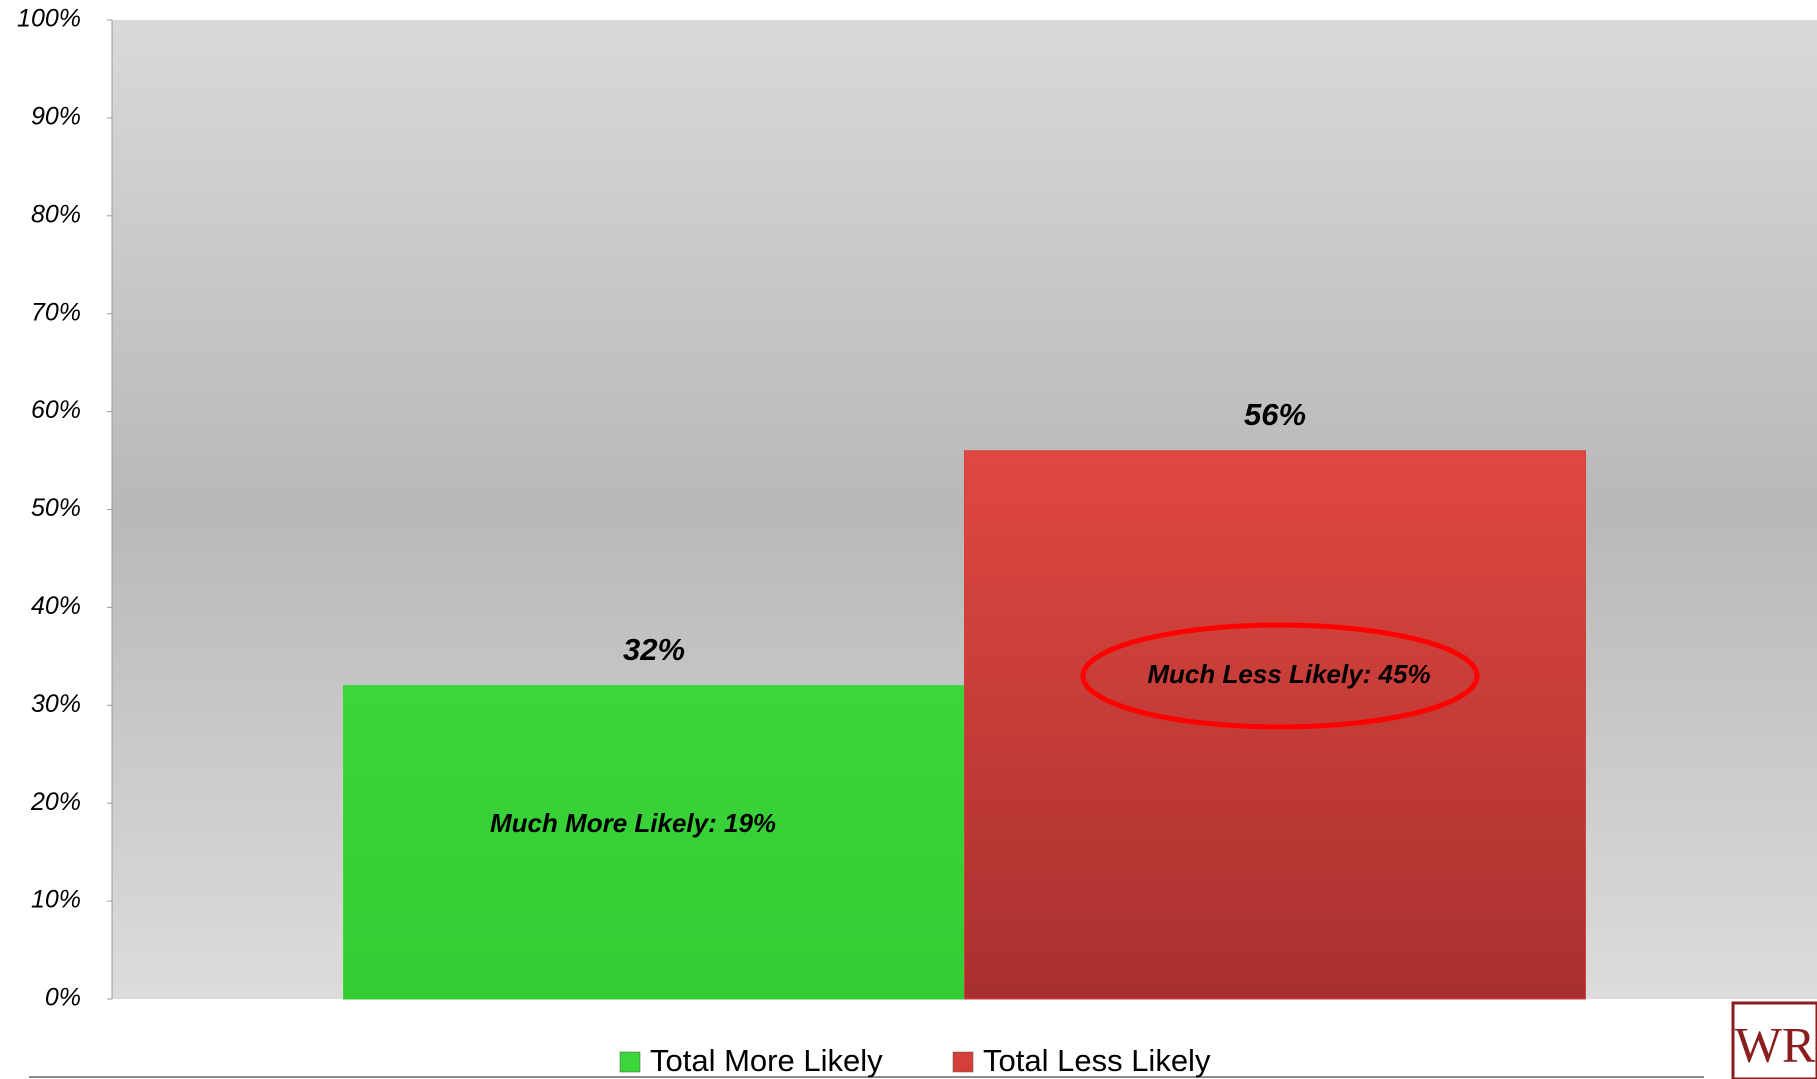 The image size is (1817, 1079). What do you see at coordinates (1275, 414) in the screenshot?
I see `value-label: 56%` at bounding box center [1275, 414].